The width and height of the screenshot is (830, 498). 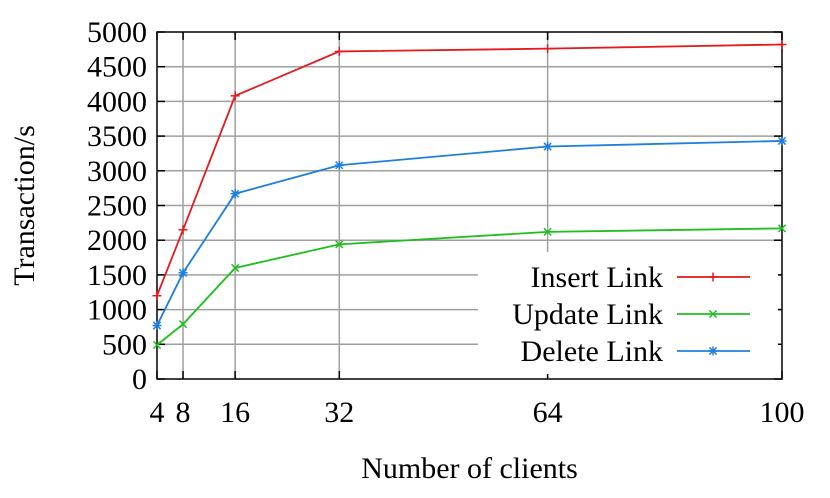 What do you see at coordinates (24, 205) in the screenshot?
I see `y-axis-title: Transaction/s` at bounding box center [24, 205].